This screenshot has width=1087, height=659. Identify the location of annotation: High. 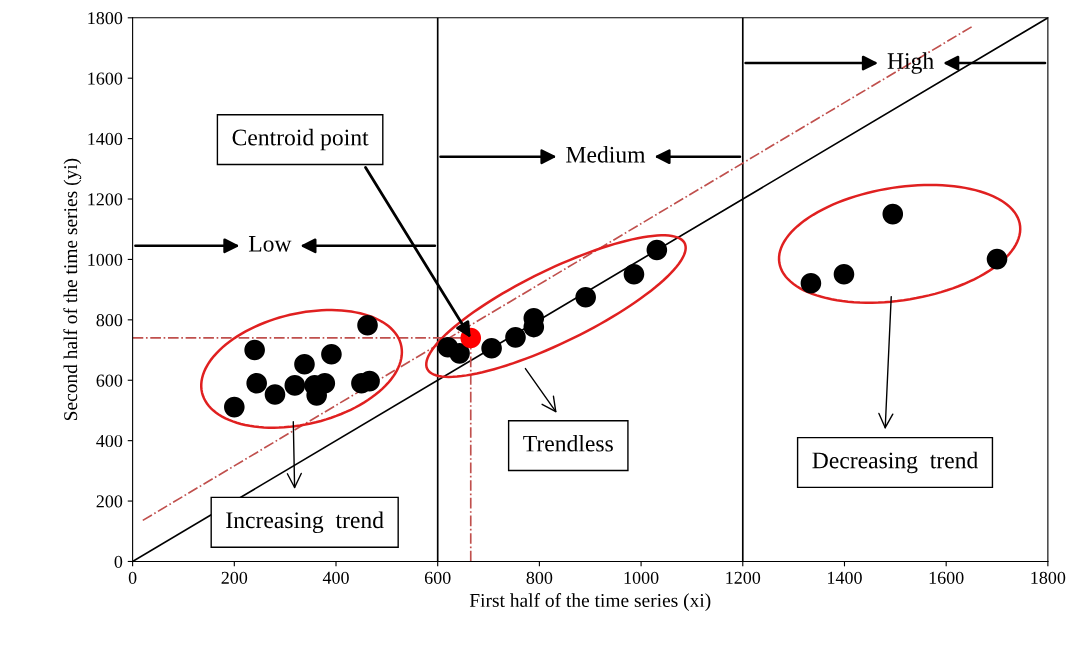
(910, 63).